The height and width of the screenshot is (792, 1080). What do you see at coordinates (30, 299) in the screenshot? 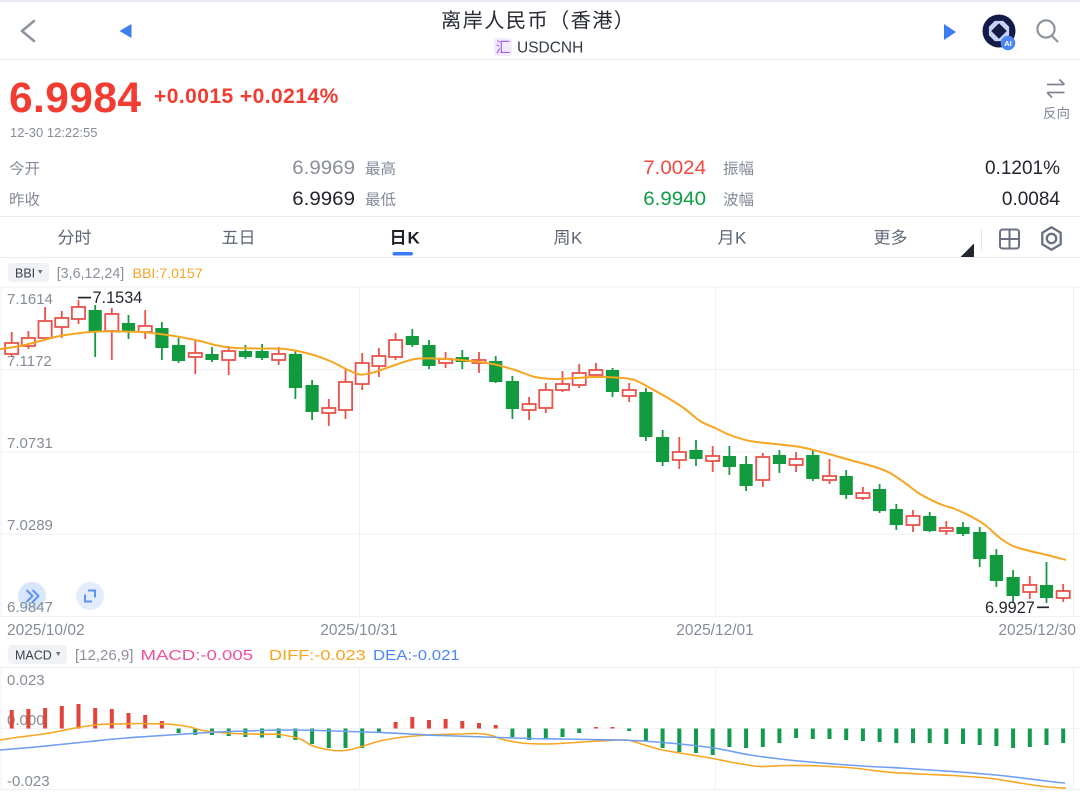
I see `svg-text: 7.1614` at bounding box center [30, 299].